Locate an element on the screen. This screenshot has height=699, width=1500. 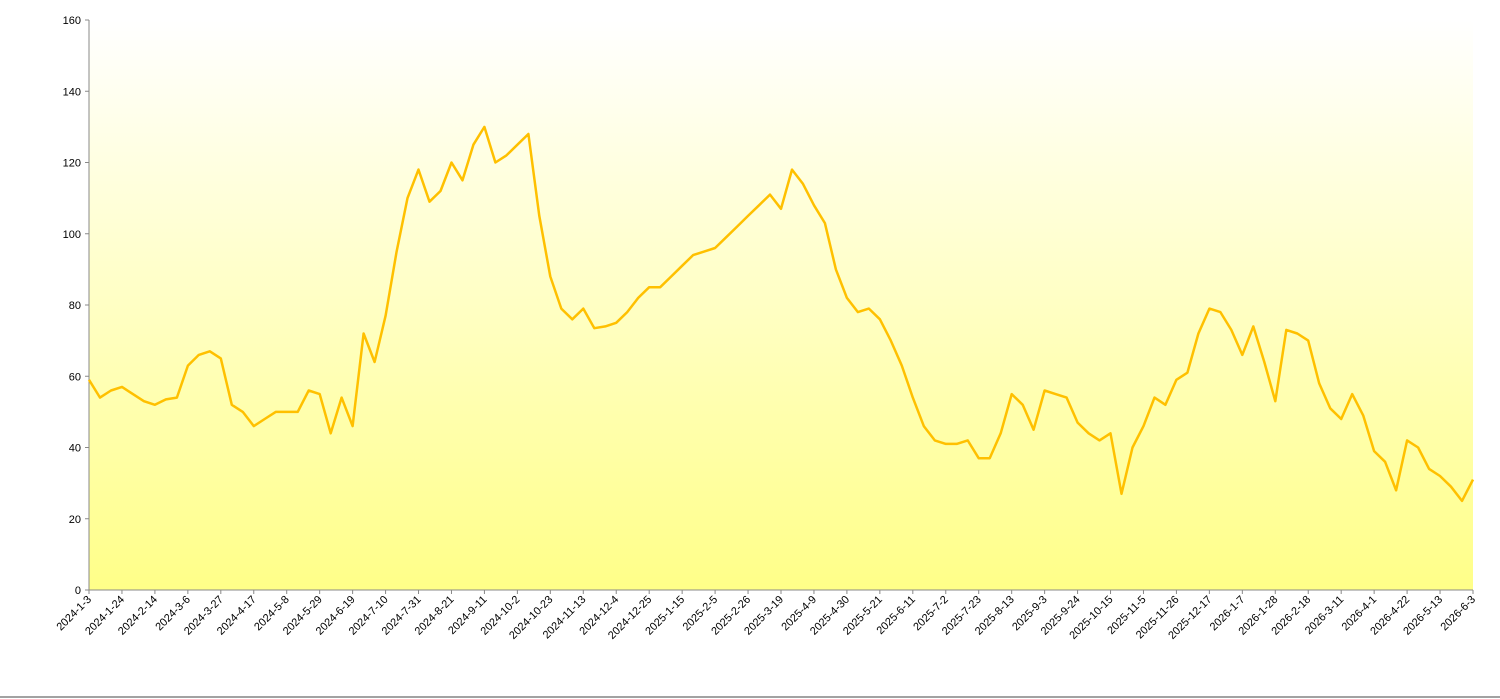
y-tick-label: 80 is located at coordinates (75, 306).